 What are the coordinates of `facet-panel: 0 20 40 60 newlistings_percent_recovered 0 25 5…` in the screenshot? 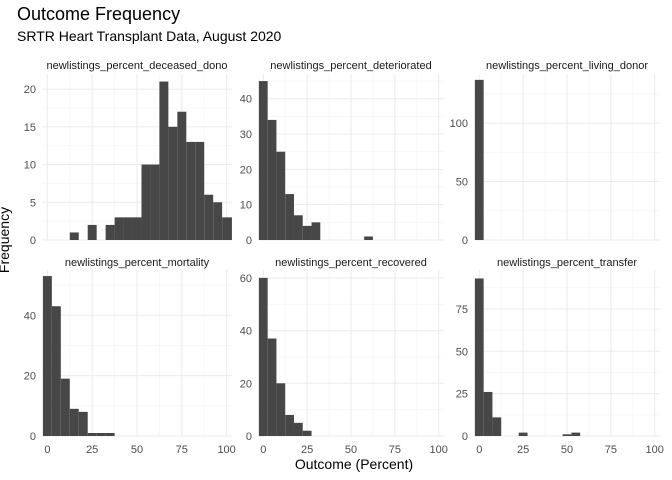 It's located at (344, 356).